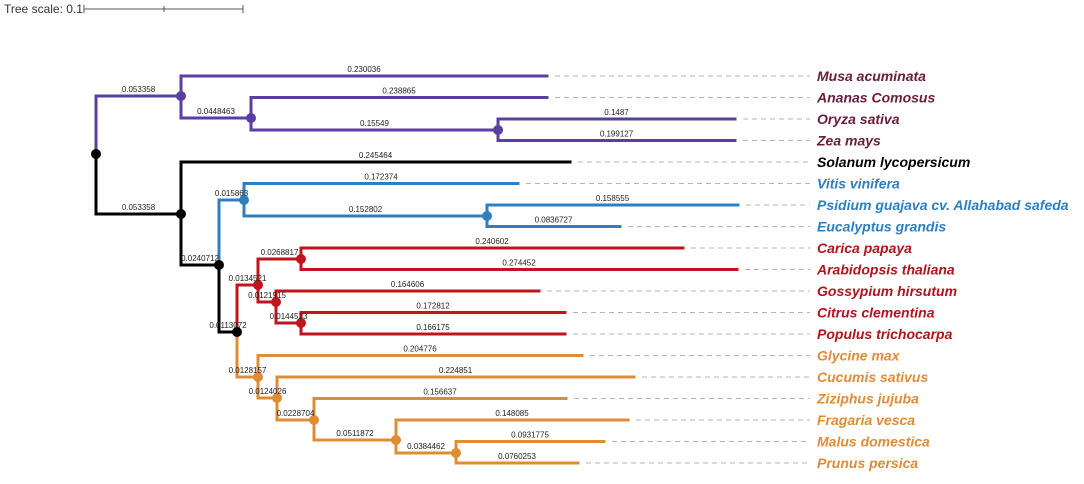 The image size is (1084, 484). Describe the element at coordinates (314, 420) in the screenshot. I see `node-ros` at that location.